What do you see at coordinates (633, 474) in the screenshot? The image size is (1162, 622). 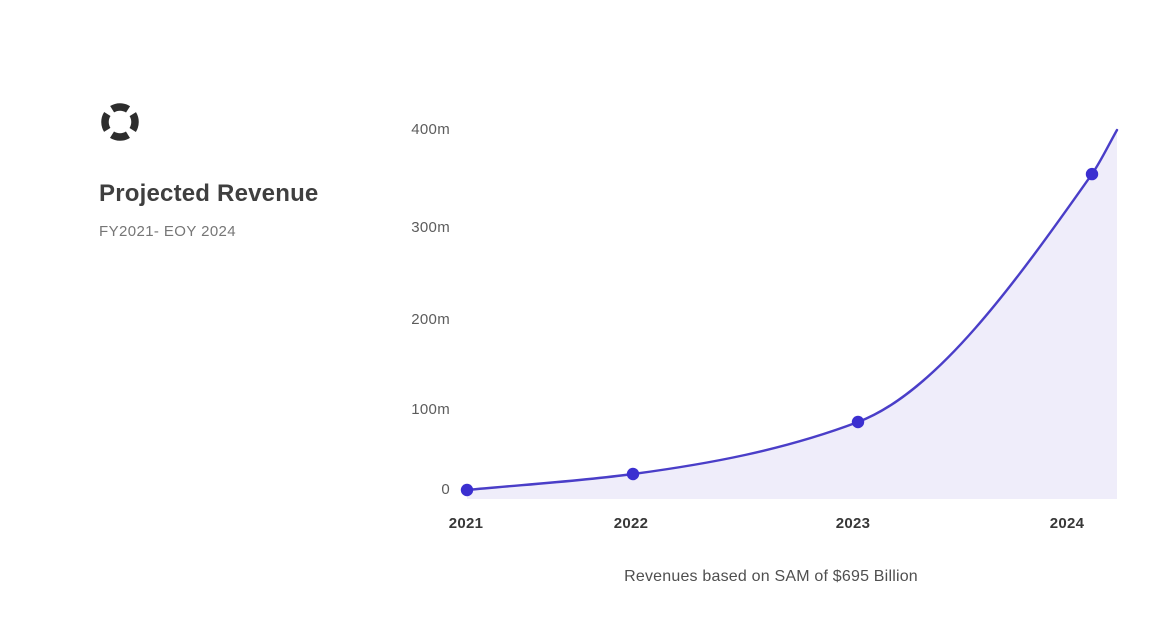 I see `data-point-2022` at bounding box center [633, 474].